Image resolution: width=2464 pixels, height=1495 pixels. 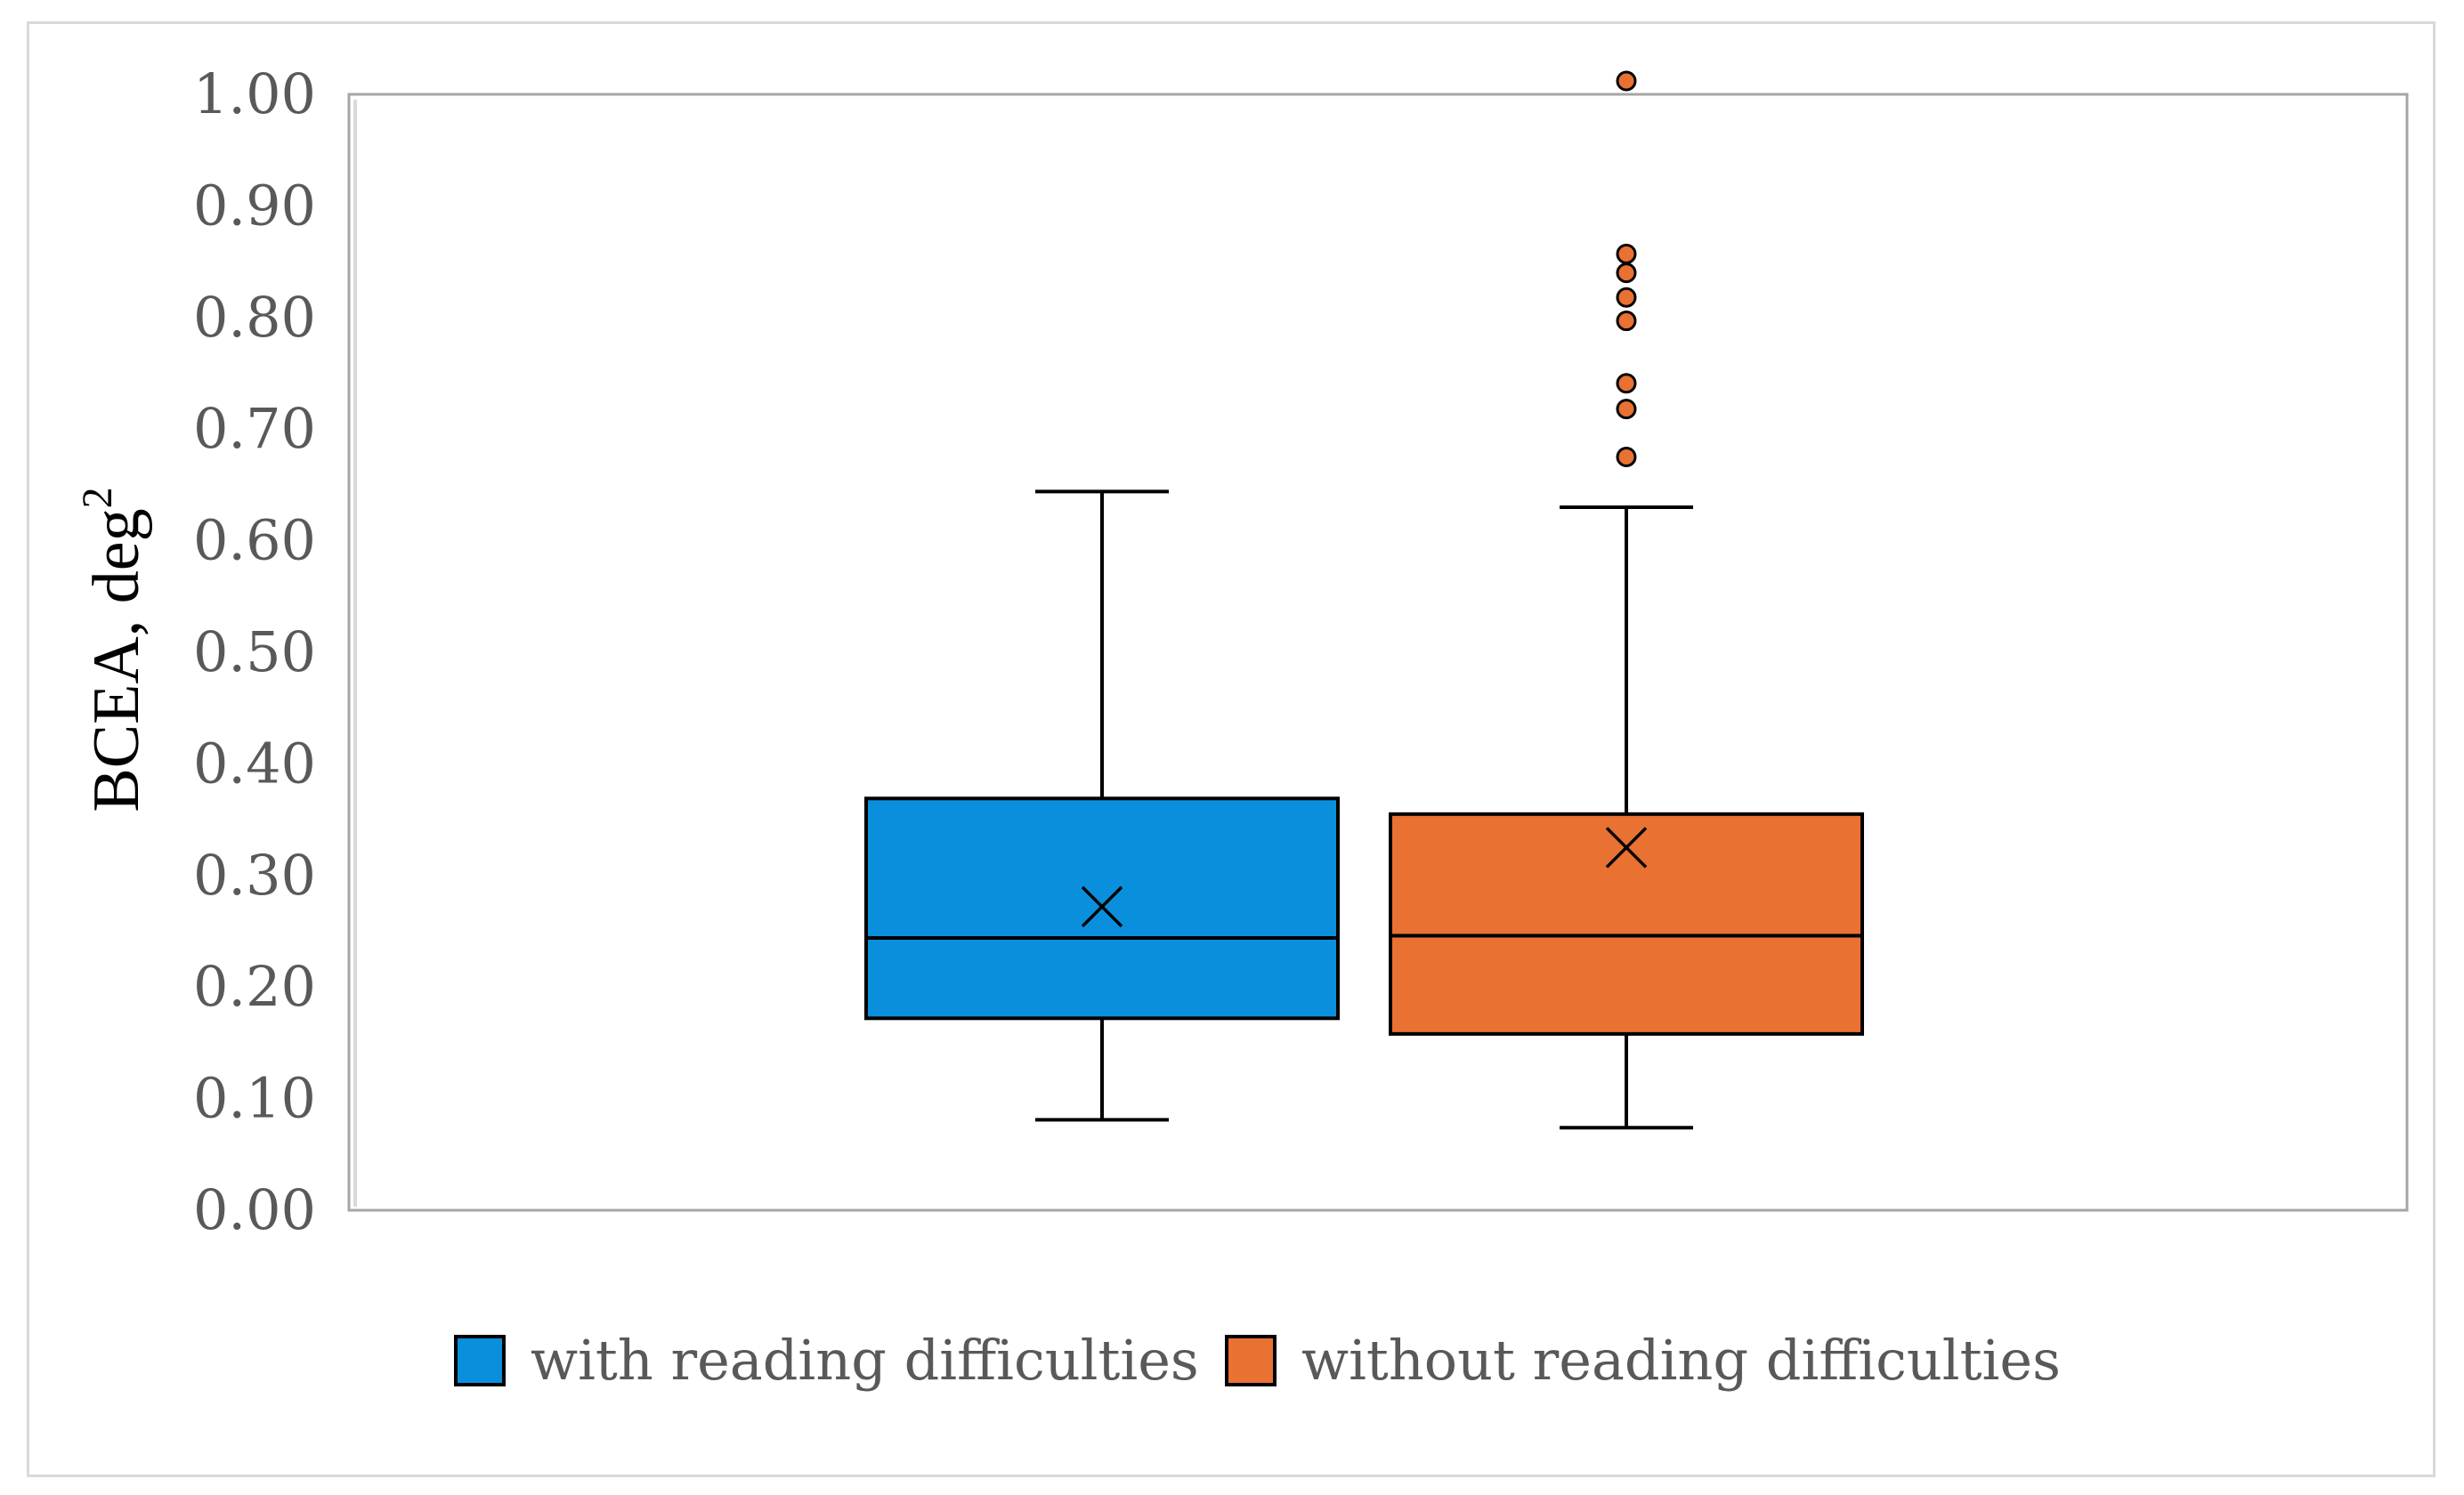 What do you see at coordinates (1681, 1360) in the screenshot?
I see `legend-label: without reading difficulties` at bounding box center [1681, 1360].